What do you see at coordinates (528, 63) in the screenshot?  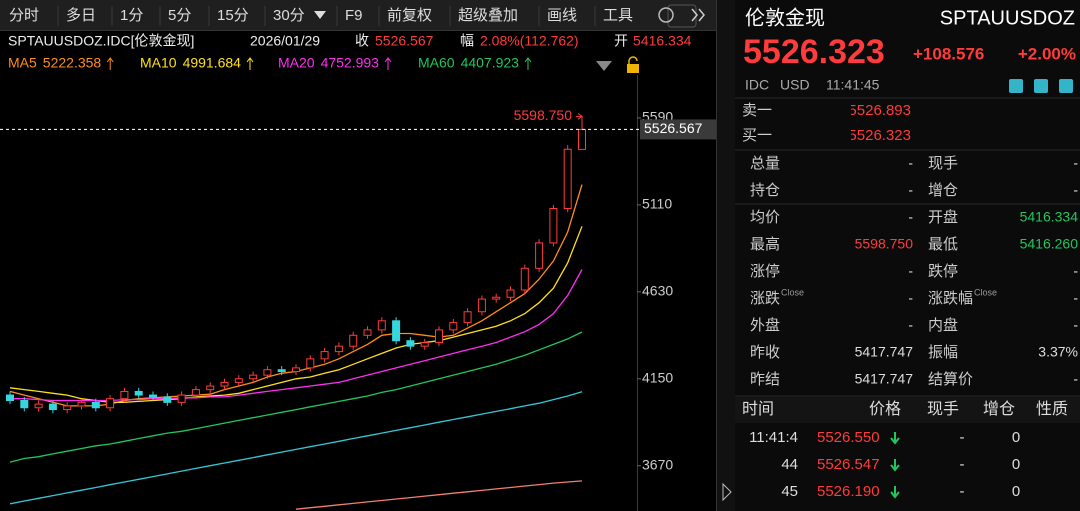 I see `legend-arrow` at bounding box center [528, 63].